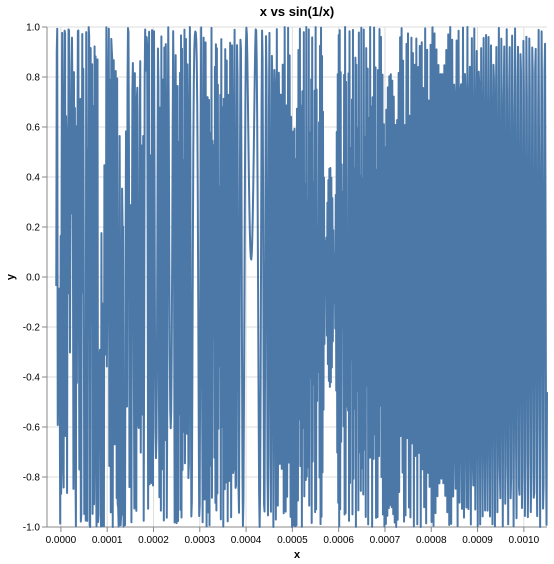 This screenshot has width=554, height=564. What do you see at coordinates (32, 328) in the screenshot?
I see `y-tick-label: -0.2` at bounding box center [32, 328].